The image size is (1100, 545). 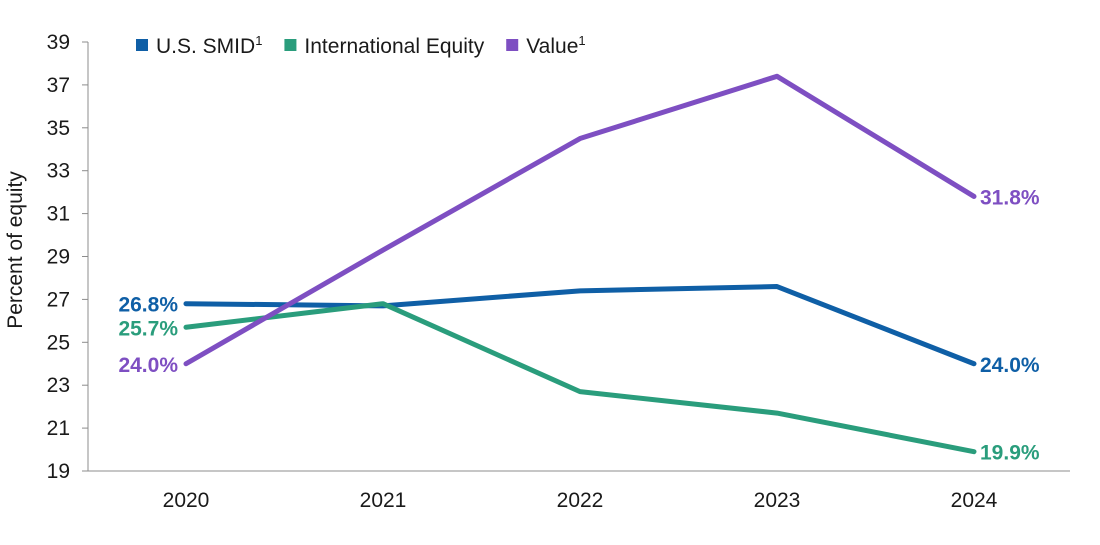 What do you see at coordinates (58, 342) in the screenshot?
I see `y-tick-label: 25` at bounding box center [58, 342].